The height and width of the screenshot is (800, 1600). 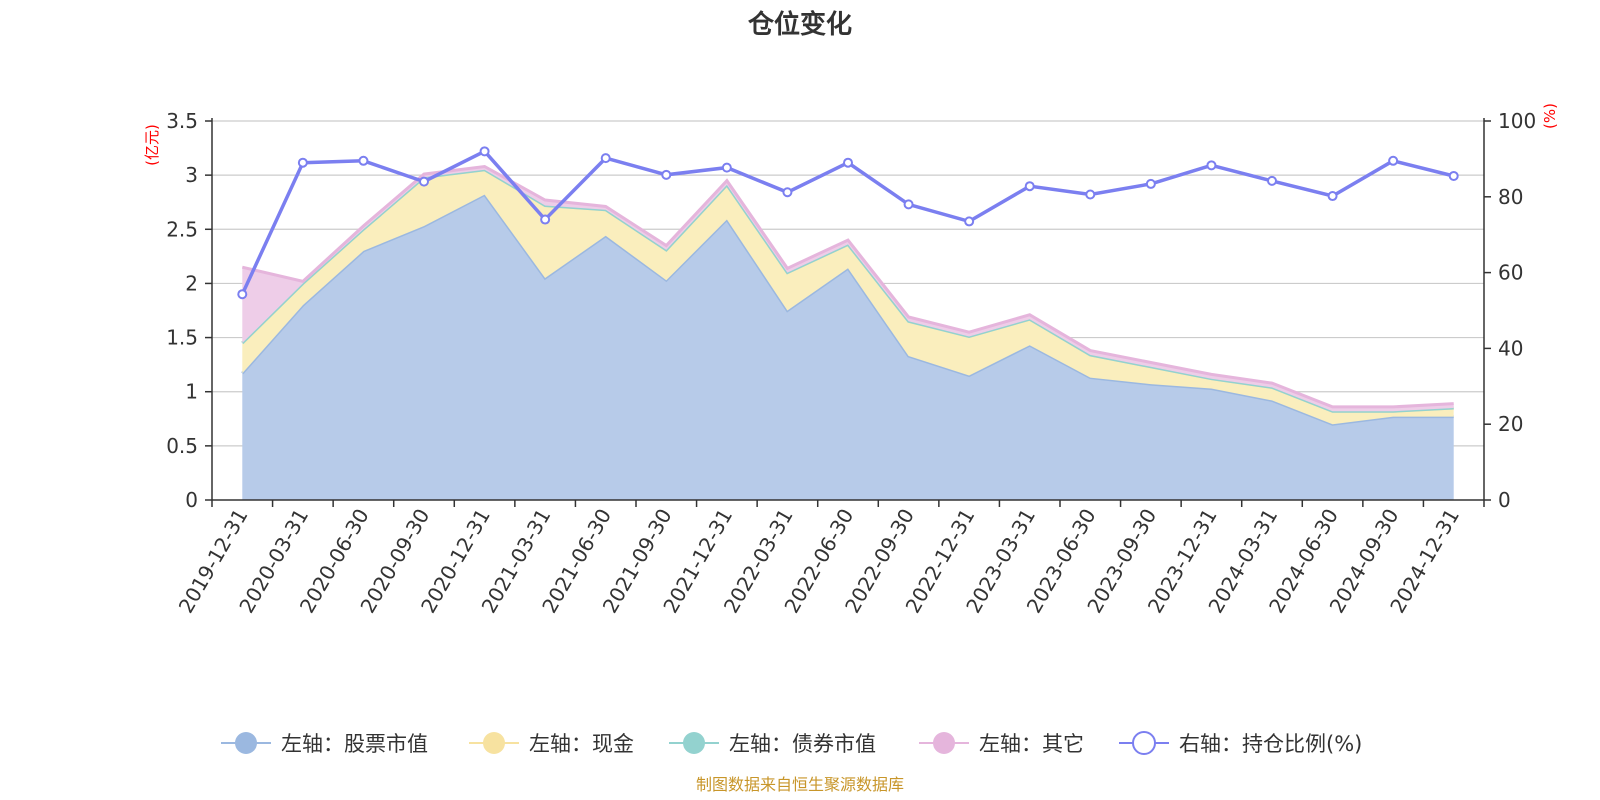 I want to click on right-axis-unit: (%), so click(x=1550, y=116).